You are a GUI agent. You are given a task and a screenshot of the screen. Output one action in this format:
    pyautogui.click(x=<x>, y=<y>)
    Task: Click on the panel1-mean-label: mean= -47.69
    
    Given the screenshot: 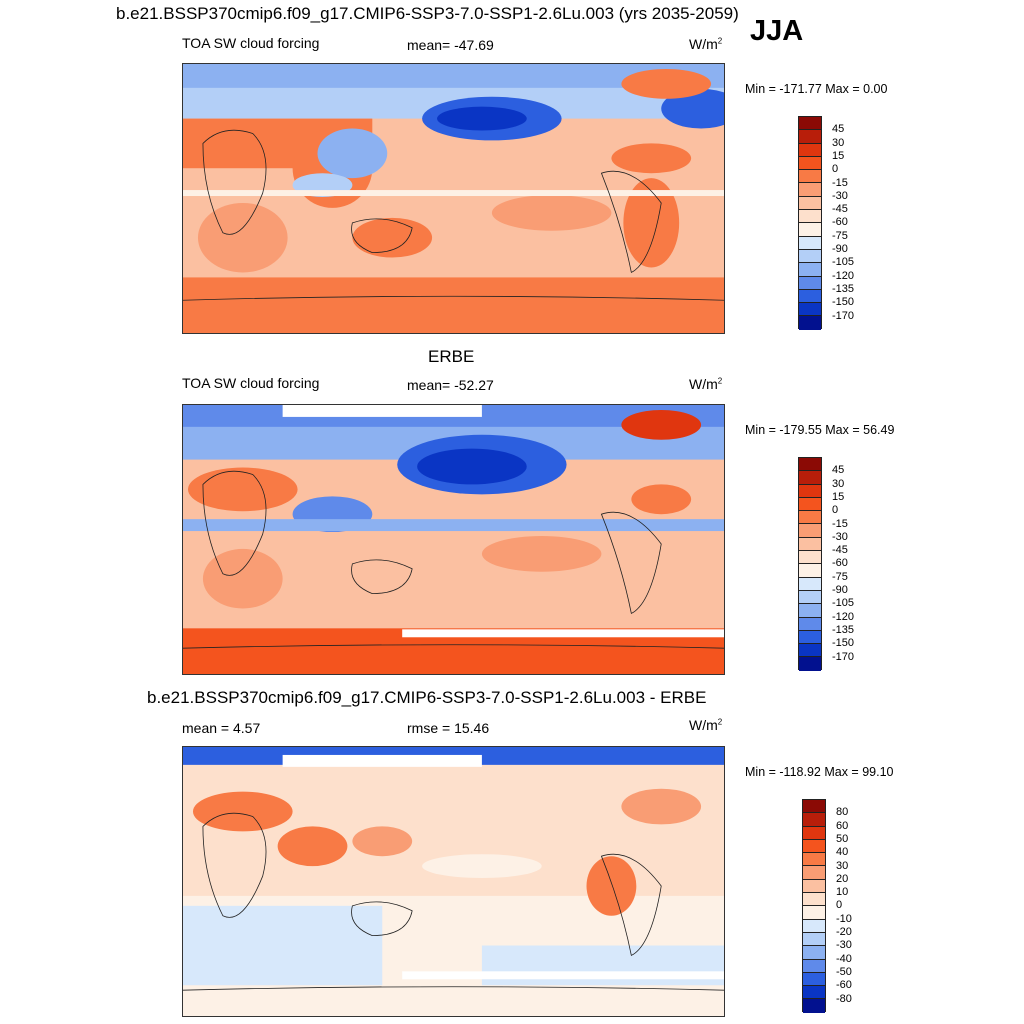 What is the action you would take?
    pyautogui.click(x=450, y=45)
    